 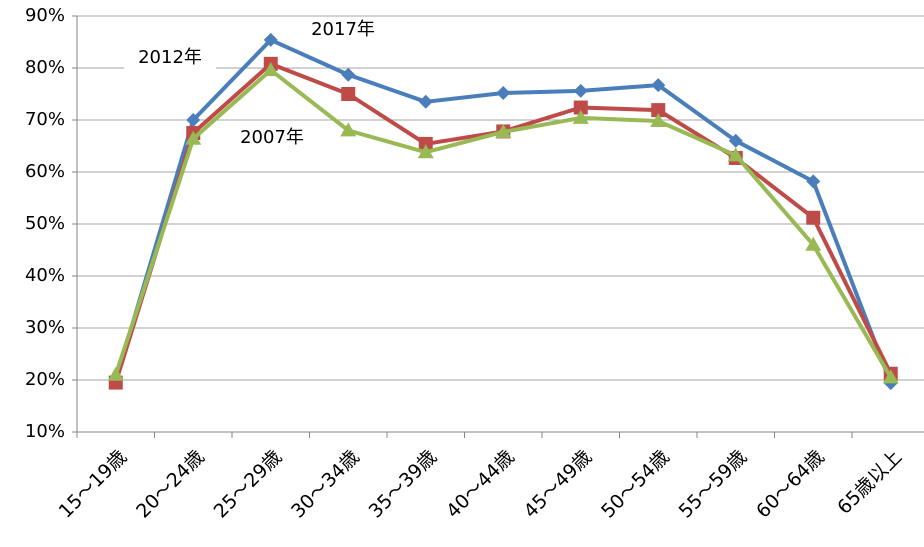 What do you see at coordinates (635, 484) in the screenshot?
I see `x-tick-label: 50～54歳` at bounding box center [635, 484].